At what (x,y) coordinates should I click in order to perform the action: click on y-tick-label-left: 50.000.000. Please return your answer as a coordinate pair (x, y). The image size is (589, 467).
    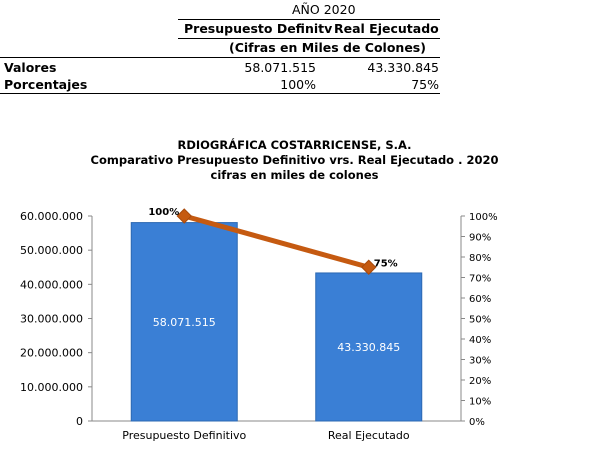
    Looking at the image, I should click on (51, 250).